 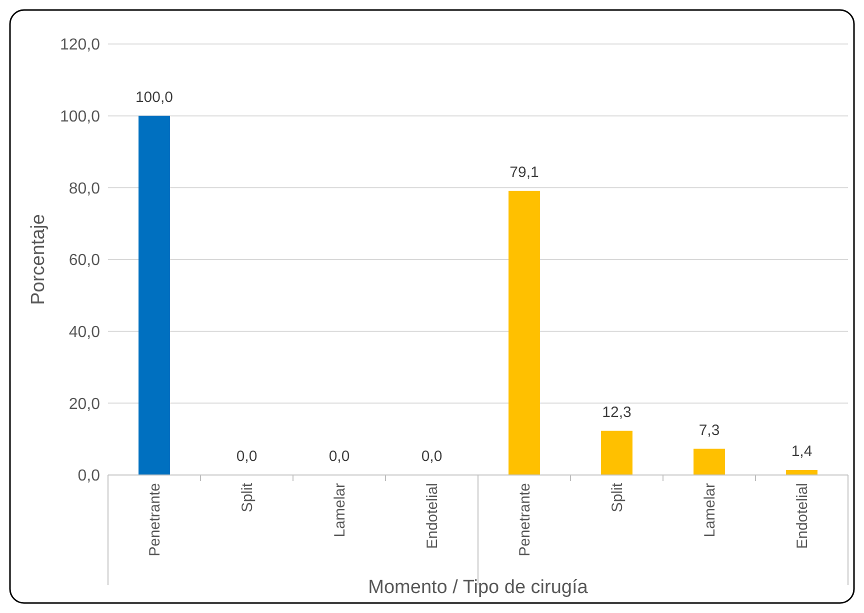 What do you see at coordinates (84, 404) in the screenshot?
I see `y-tick-label: 20,0` at bounding box center [84, 404].